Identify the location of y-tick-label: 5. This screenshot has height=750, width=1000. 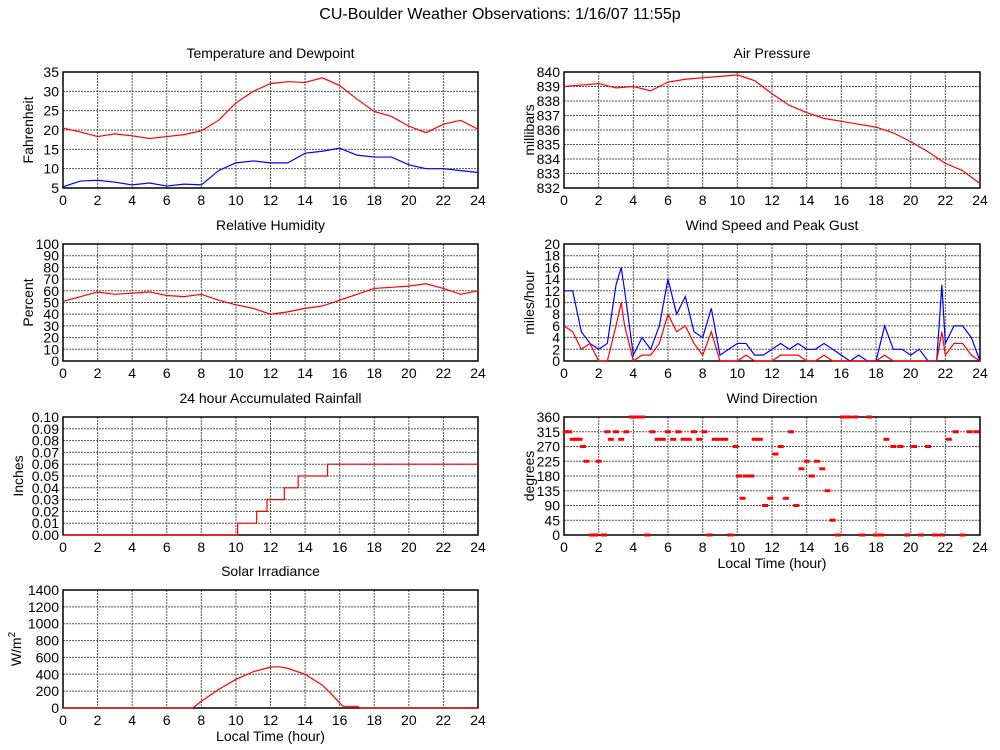
(55, 188).